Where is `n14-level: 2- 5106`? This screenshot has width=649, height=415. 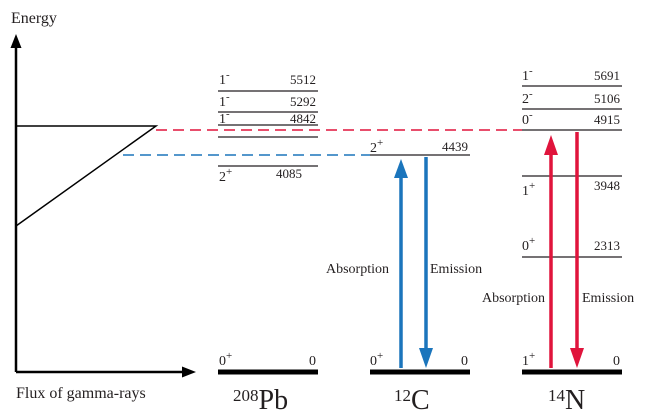 n14-level: 2- 5106 is located at coordinates (572, 99).